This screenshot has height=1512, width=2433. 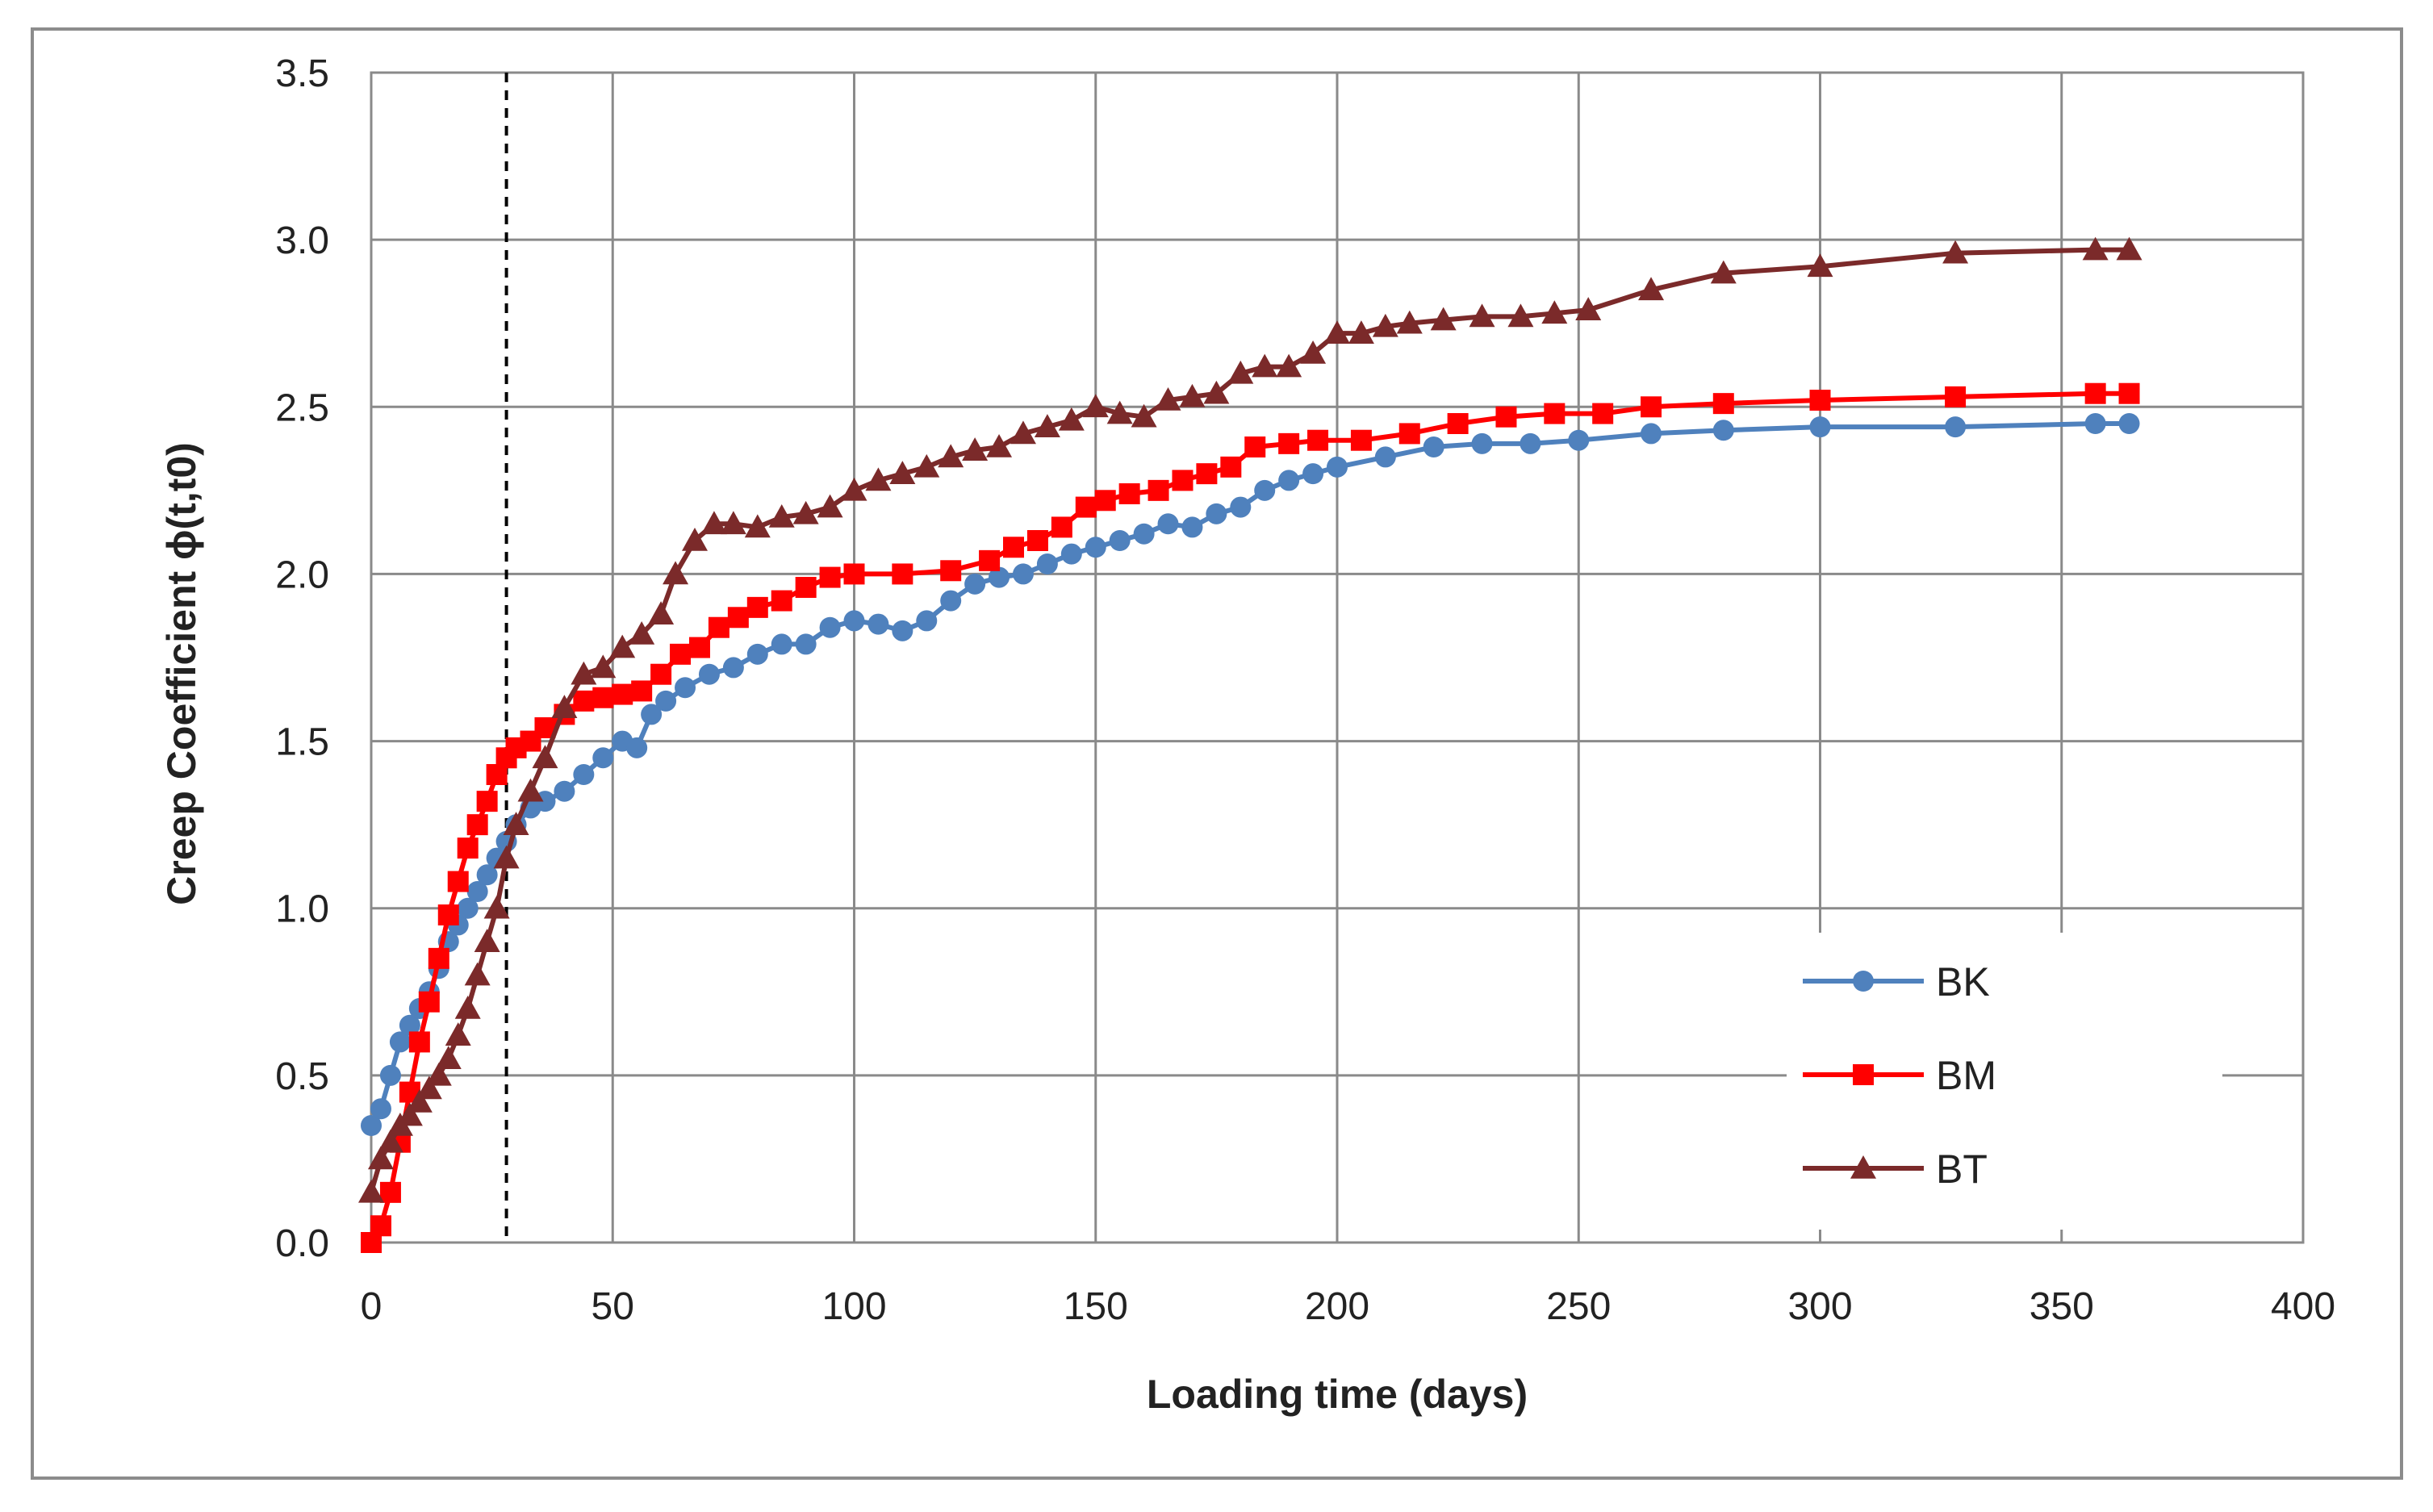 What do you see at coordinates (302, 742) in the screenshot?
I see `y-tick-label: 1.5` at bounding box center [302, 742].